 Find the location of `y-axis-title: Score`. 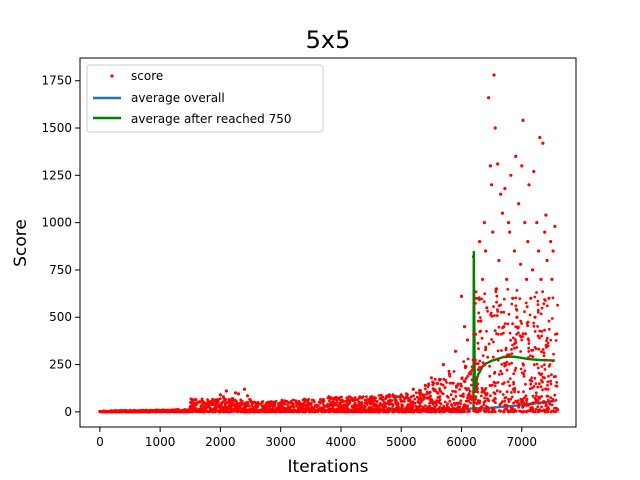

y-axis-title: Score is located at coordinates (21, 243).